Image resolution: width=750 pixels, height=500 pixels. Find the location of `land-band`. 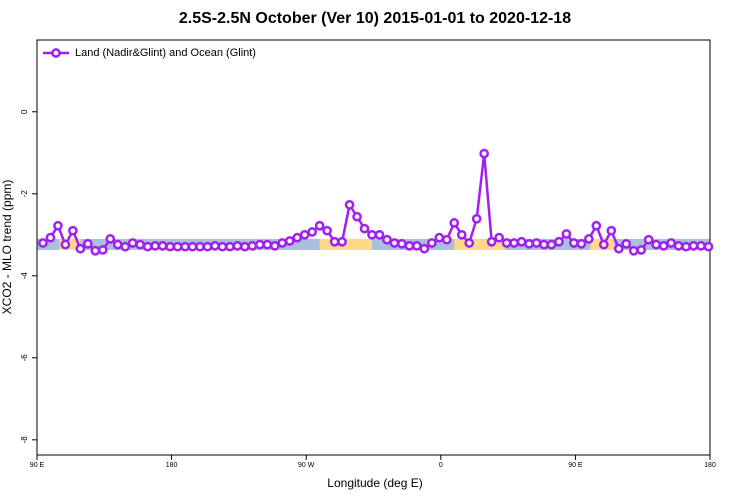

land-band is located at coordinates (480, 244).